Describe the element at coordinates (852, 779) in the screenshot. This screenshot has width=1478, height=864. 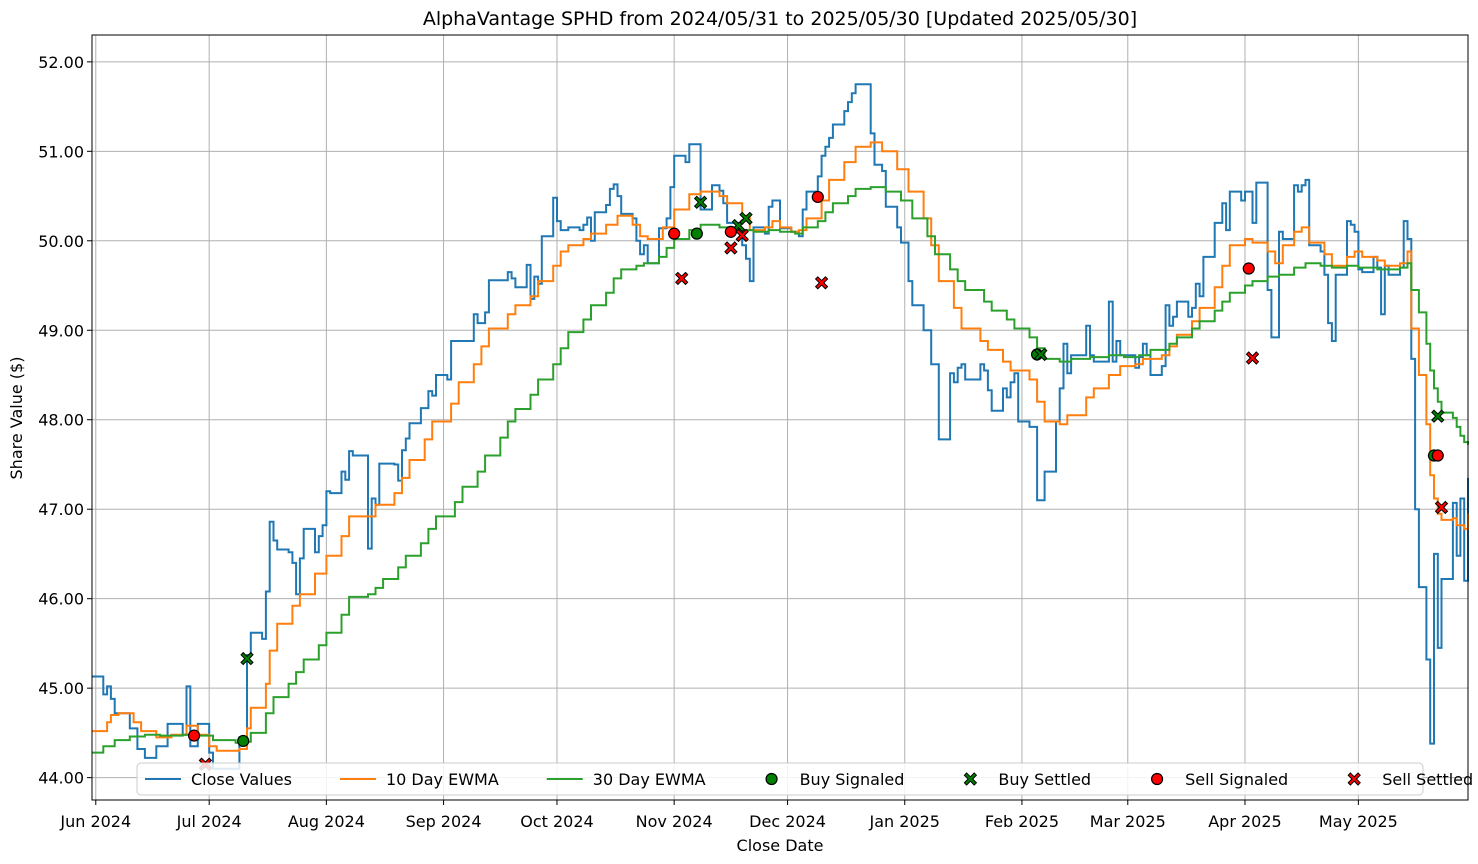
I see `legend-label: Buy Signaled` at that location.